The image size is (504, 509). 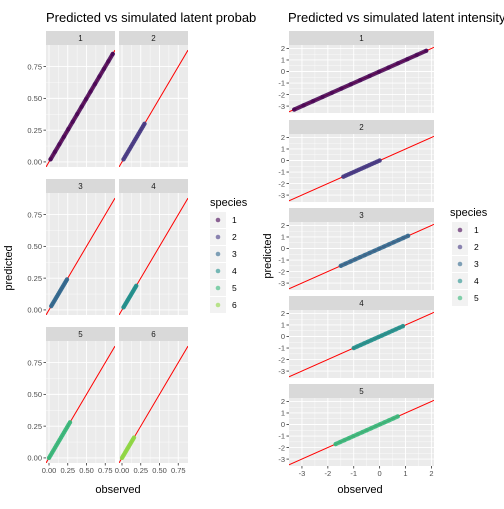 I want to click on chart1-legend-label: 5, so click(x=234, y=288).